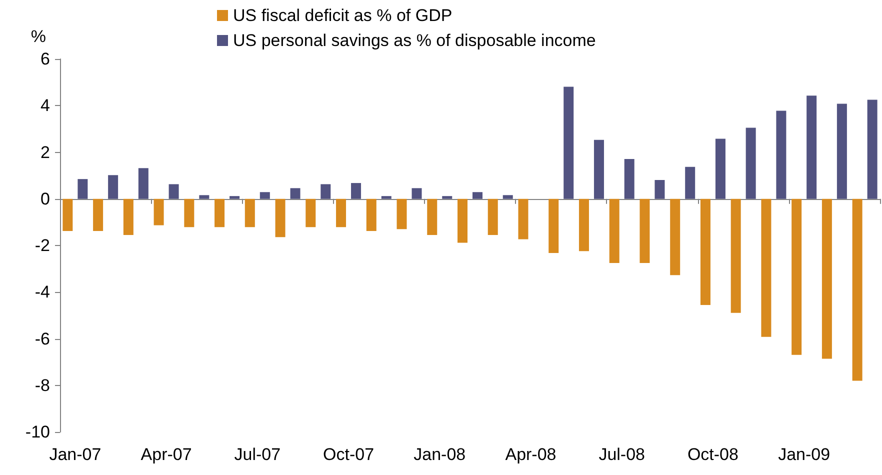  I want to click on y-tick-label: -8, so click(42, 385).